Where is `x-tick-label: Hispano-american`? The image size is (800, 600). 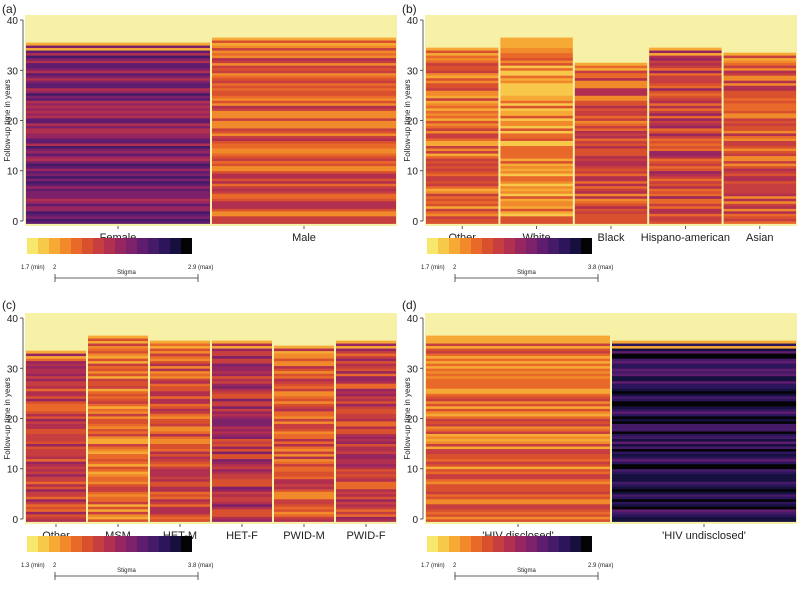
x-tick-label: Hispano-american is located at coordinates (685, 238).